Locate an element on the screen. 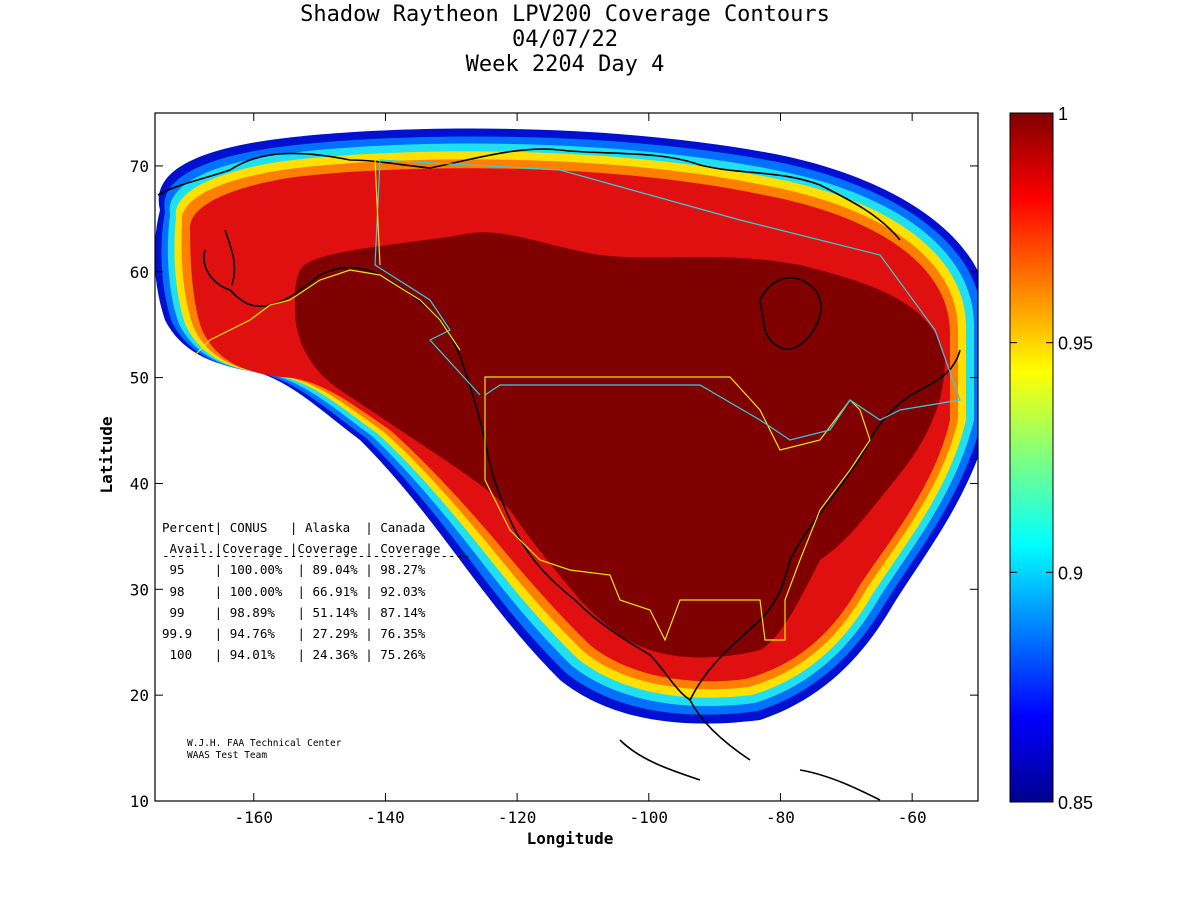 The width and height of the screenshot is (1200, 900). colorbar-ticks: 1 0.95 0.9 0.85 is located at coordinates (1051, 458).